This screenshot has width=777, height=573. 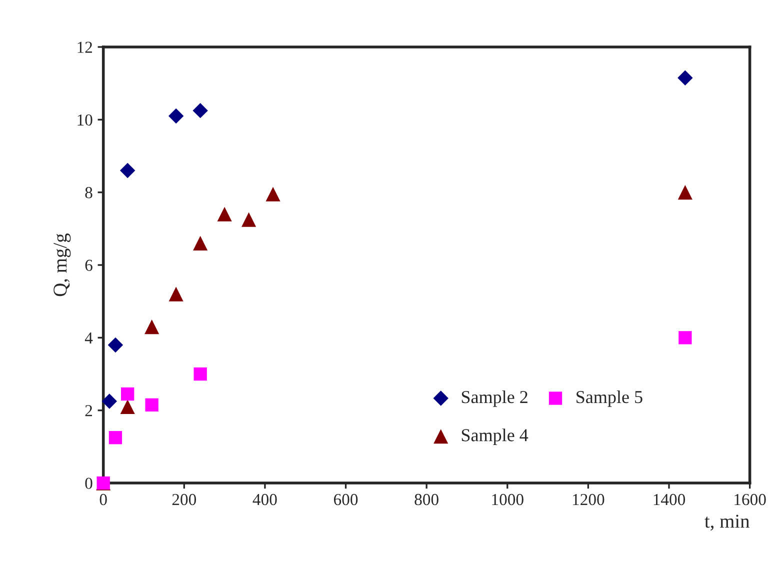 I want to click on y-tick-label: 10, so click(x=85, y=120).